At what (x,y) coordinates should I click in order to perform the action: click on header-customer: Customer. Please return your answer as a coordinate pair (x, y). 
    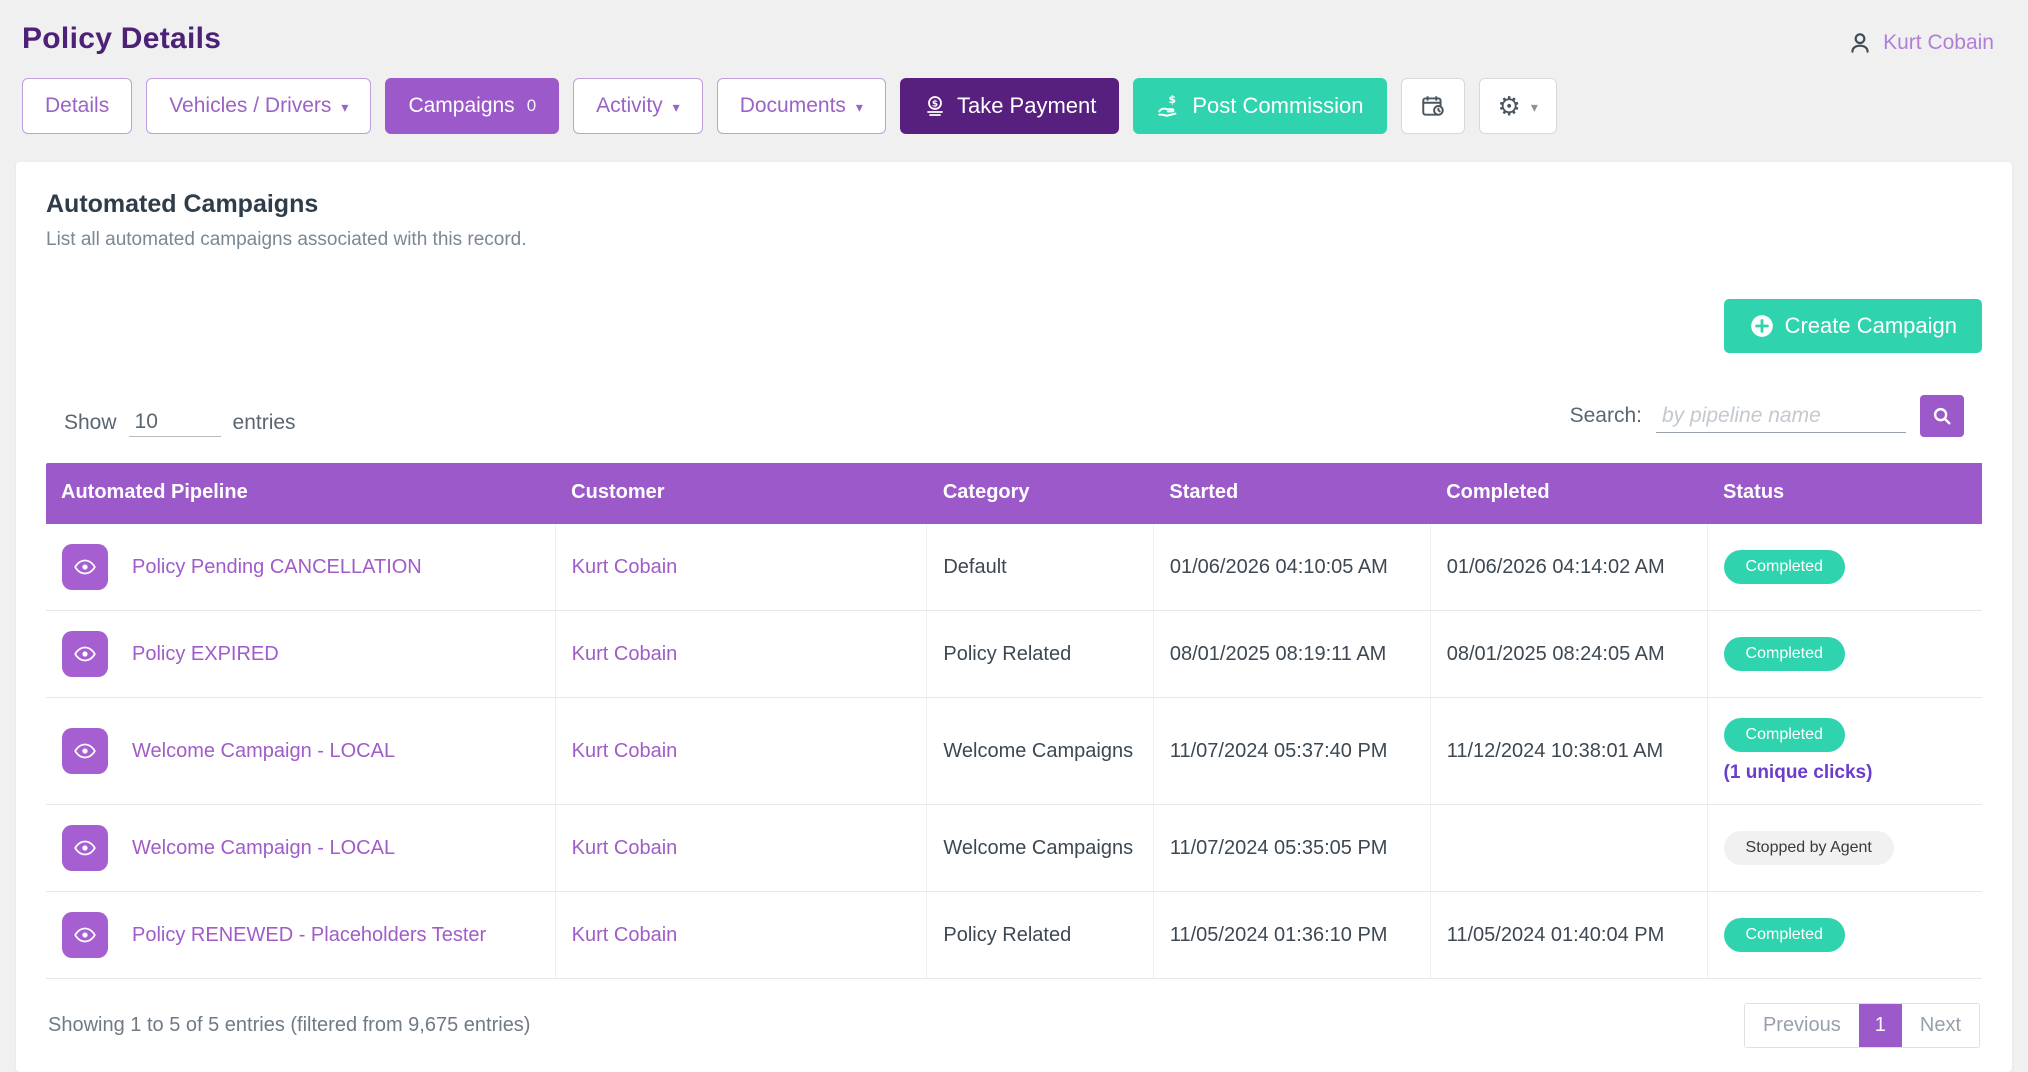
    Looking at the image, I should click on (741, 493).